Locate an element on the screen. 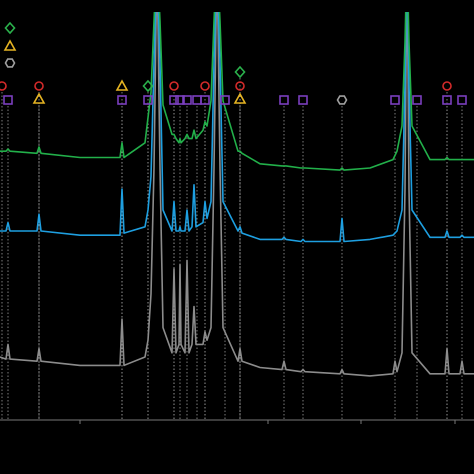 This screenshot has height=474, width=474. x-axis is located at coordinates (237, 421).